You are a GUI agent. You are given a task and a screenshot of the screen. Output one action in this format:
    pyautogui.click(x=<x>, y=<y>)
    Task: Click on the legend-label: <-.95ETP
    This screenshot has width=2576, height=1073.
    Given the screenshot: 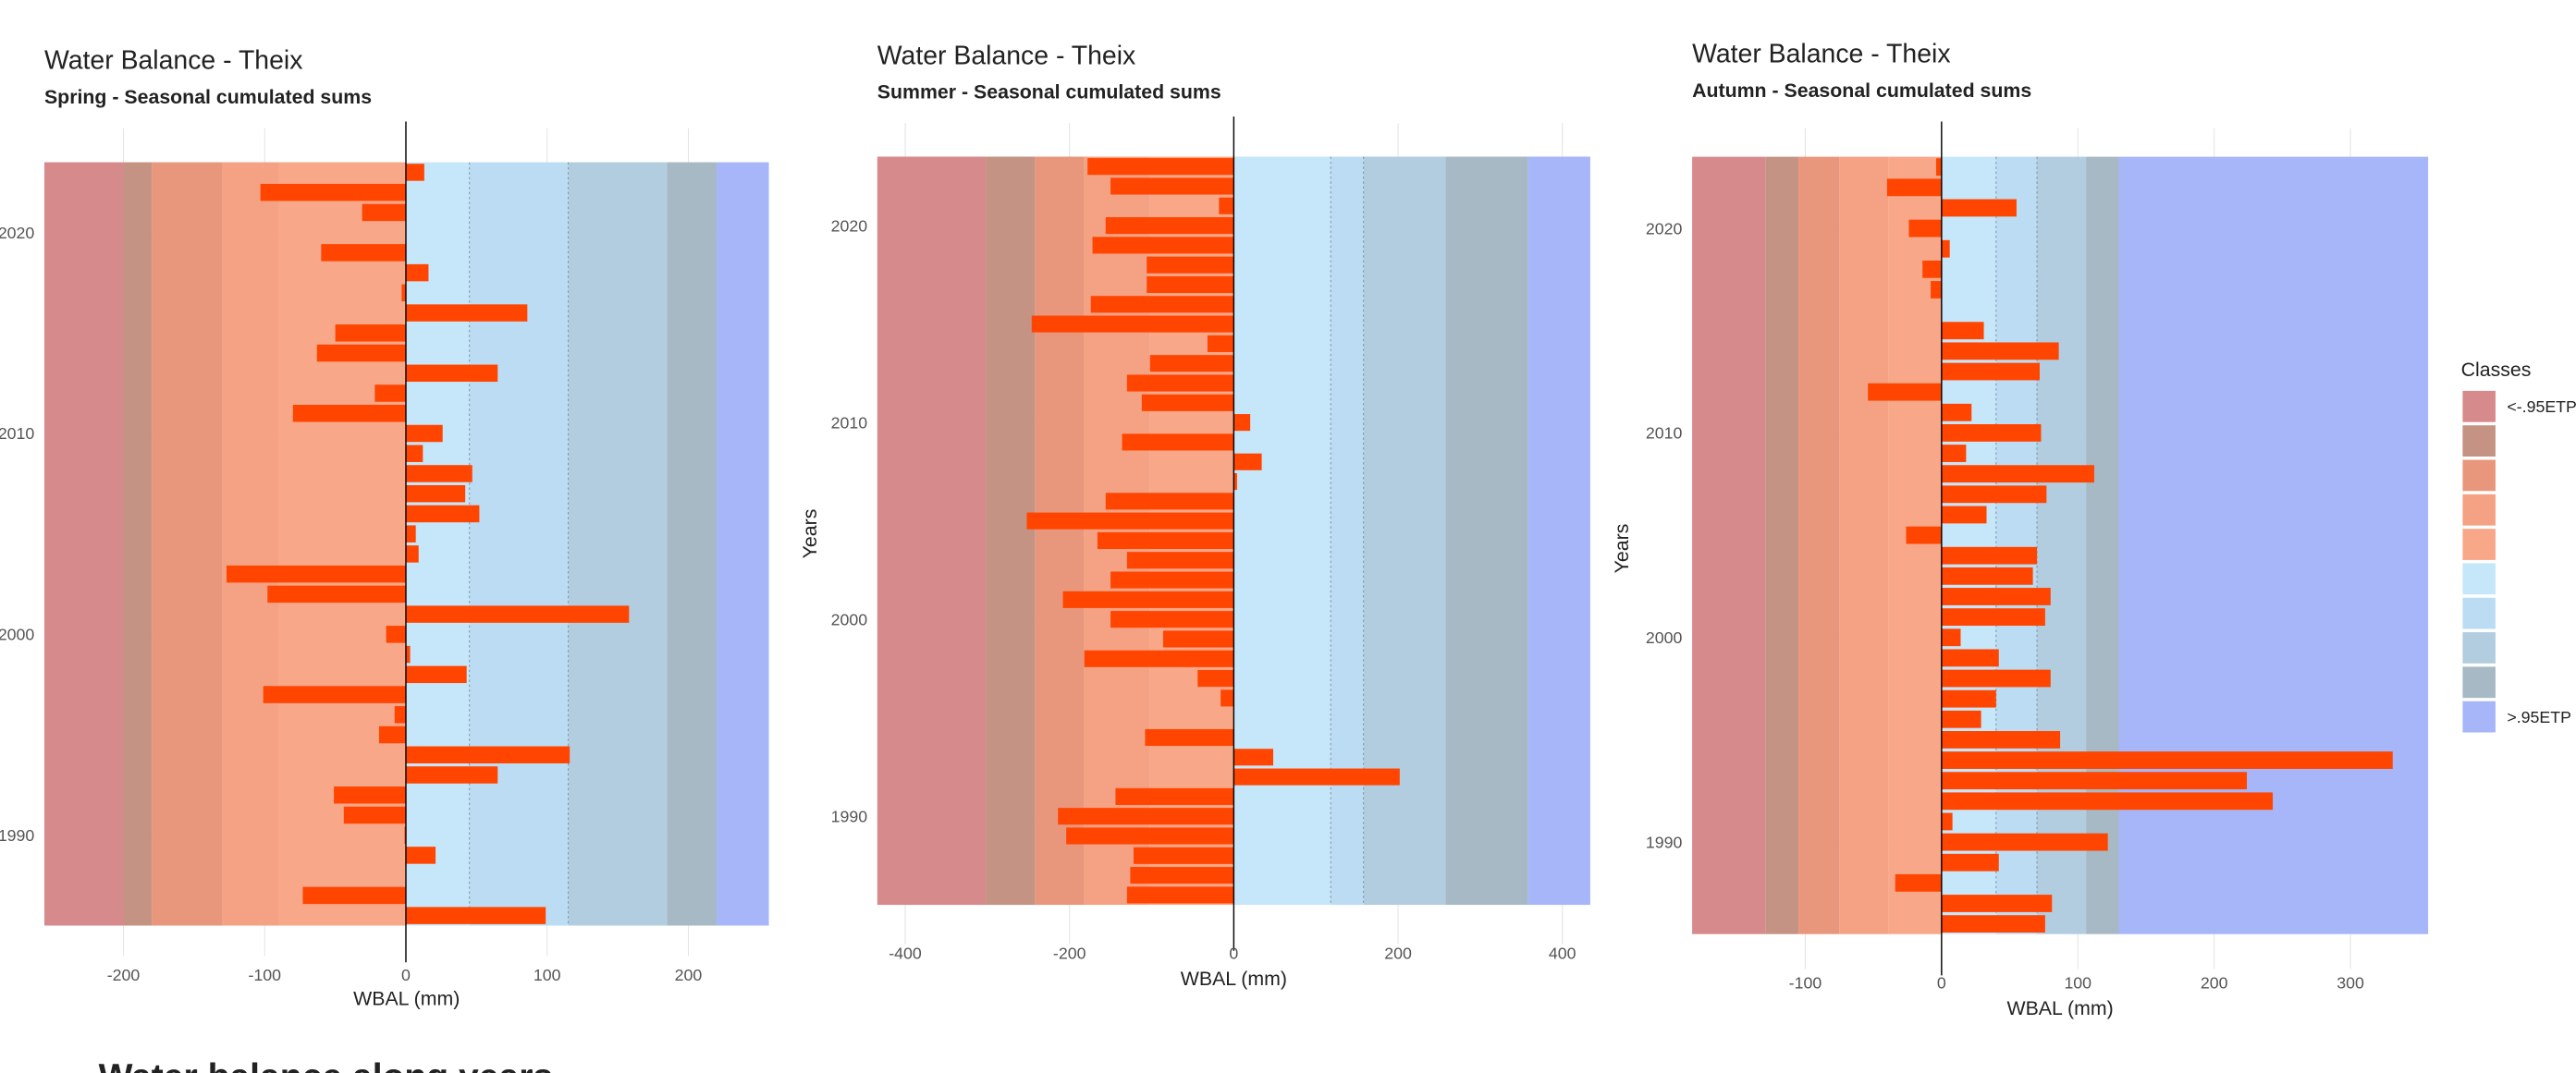 What is the action you would take?
    pyautogui.click(x=2541, y=406)
    